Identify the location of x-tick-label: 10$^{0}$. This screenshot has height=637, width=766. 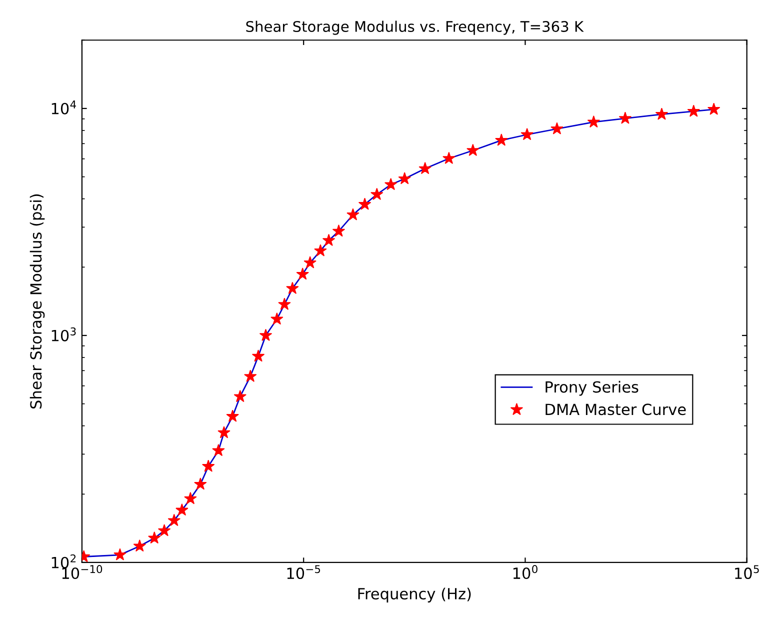
(525, 572).